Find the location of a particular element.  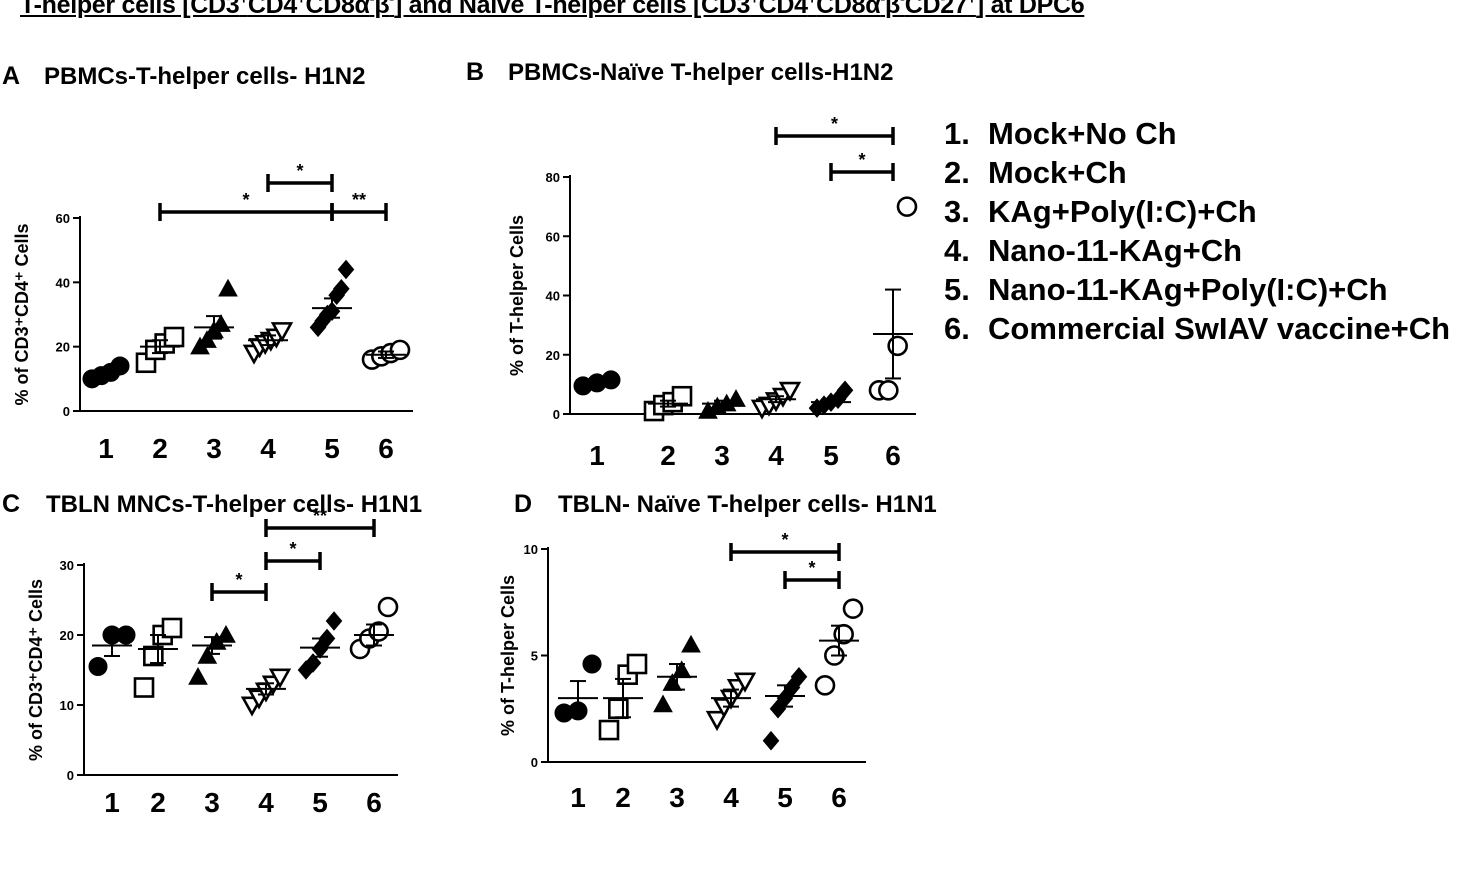

y-tick-label: 30 is located at coordinates (67, 565).